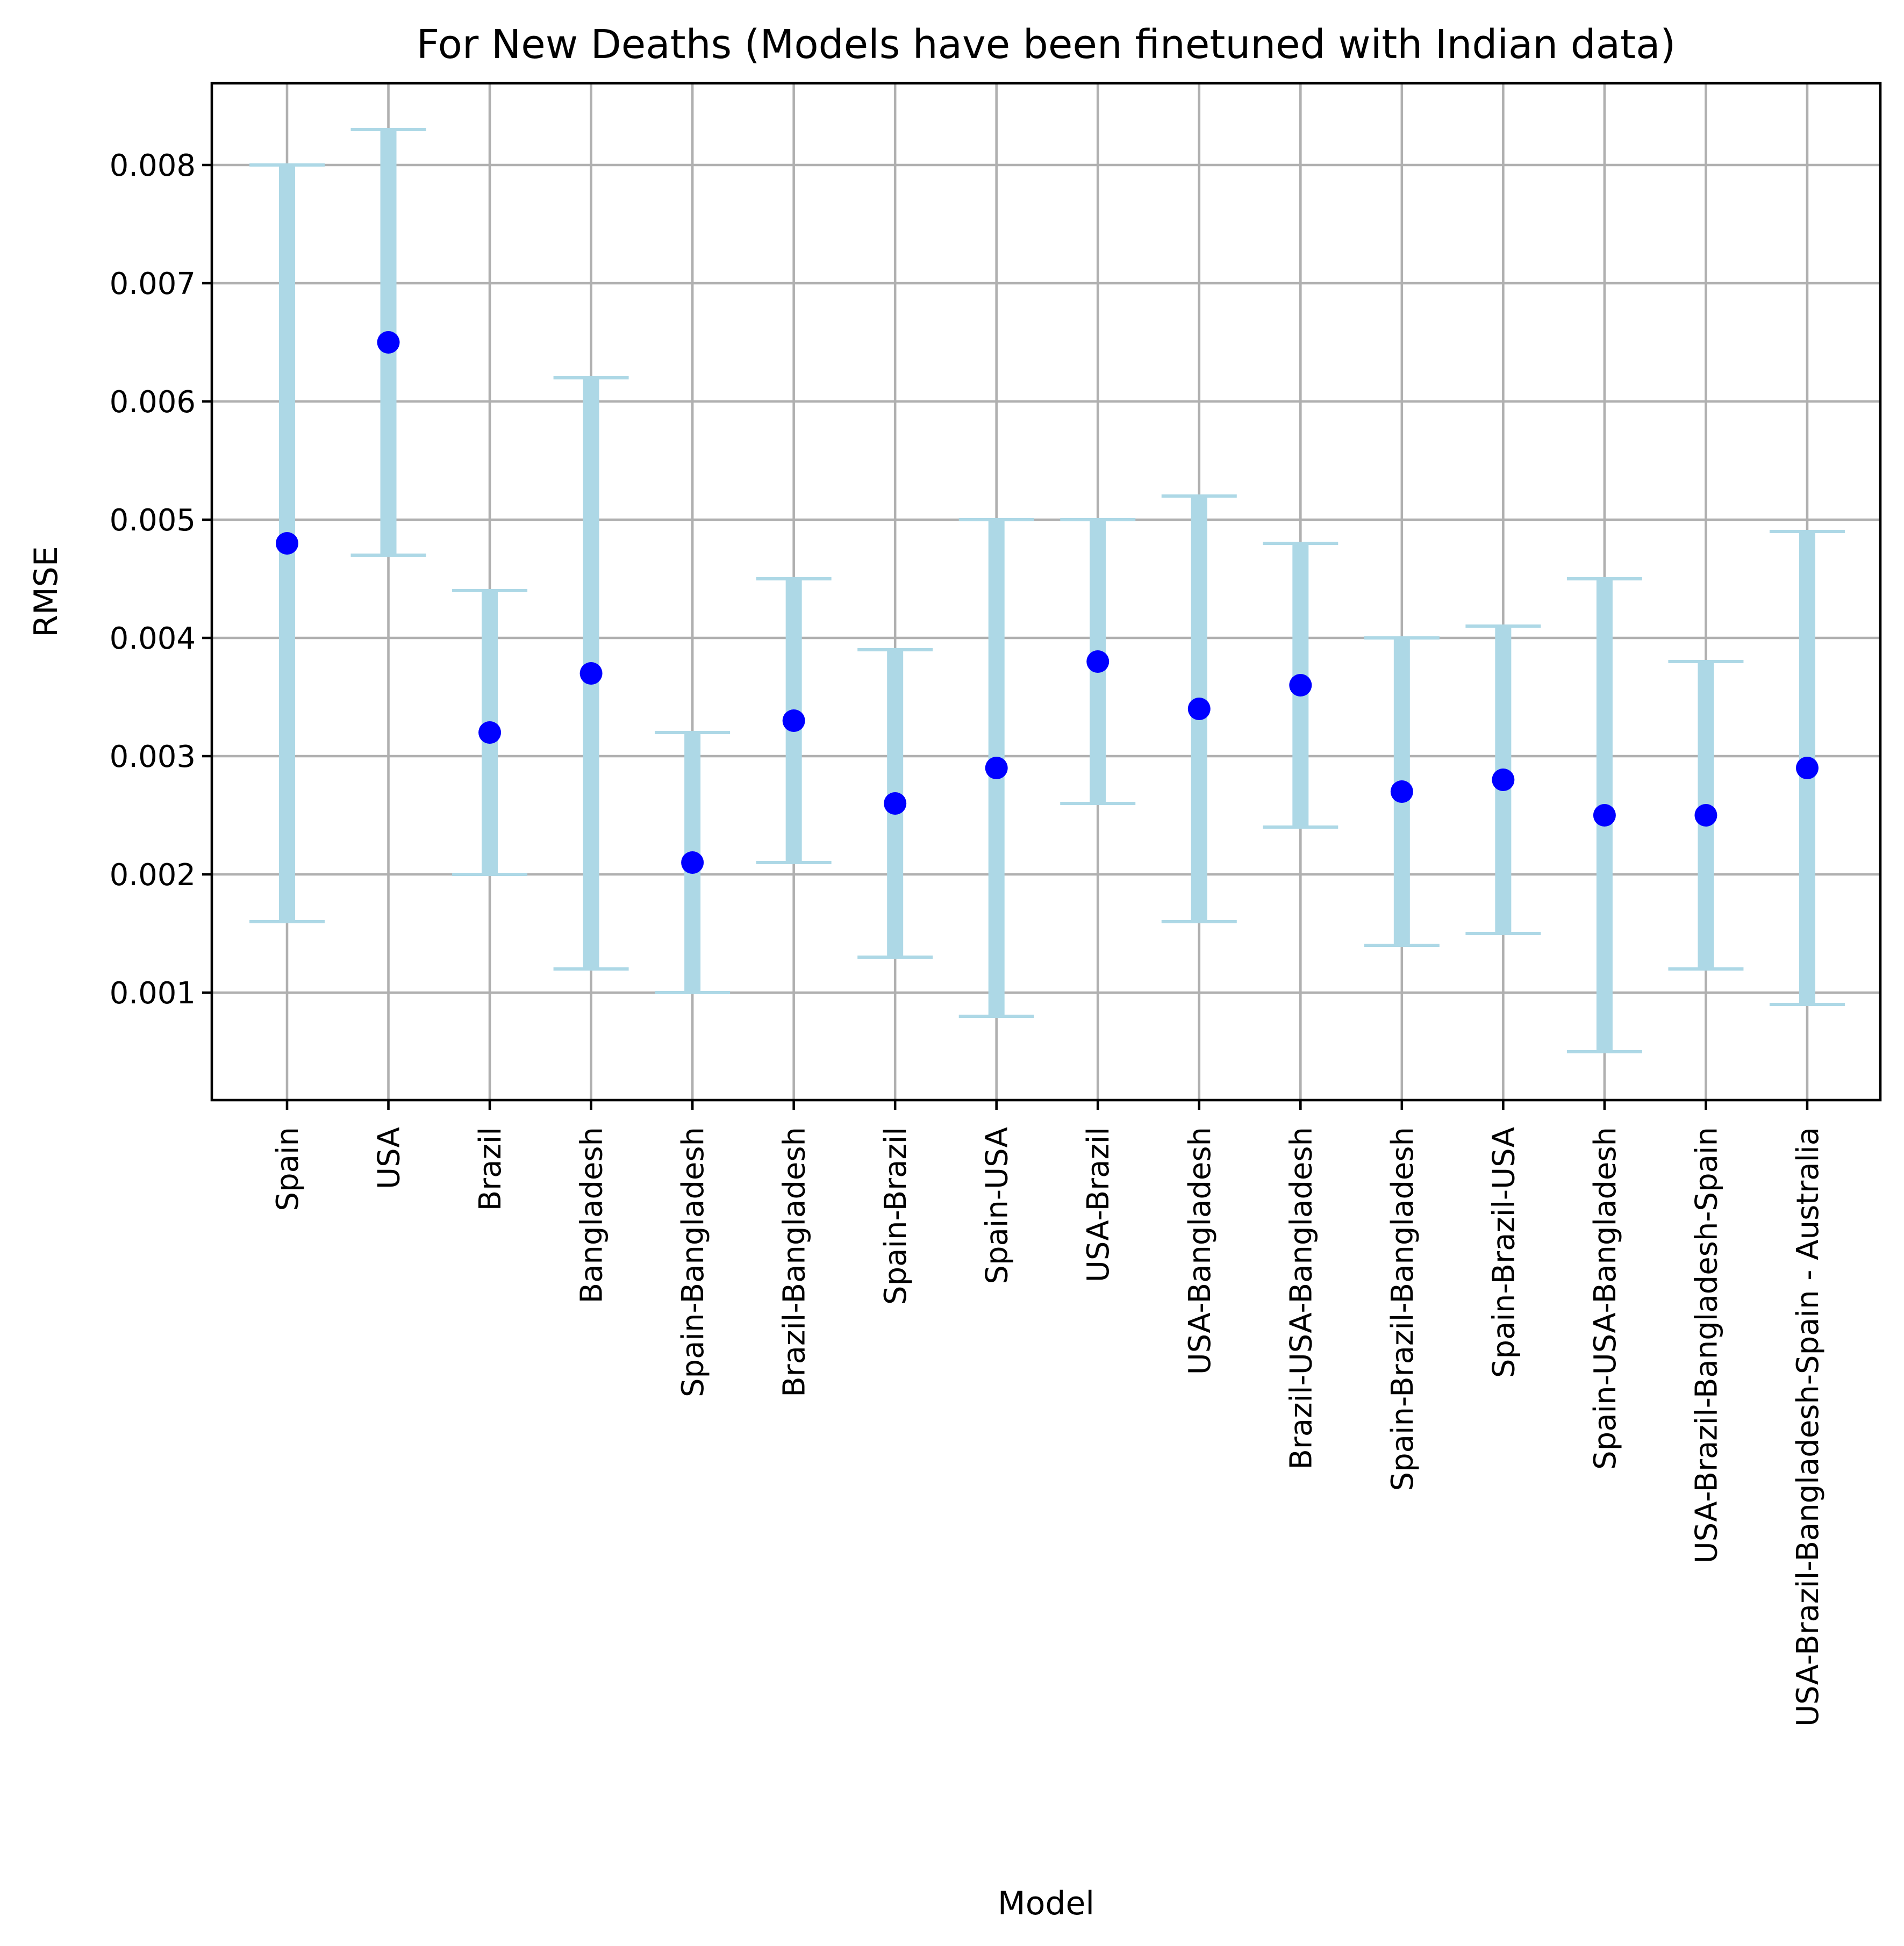  Describe the element at coordinates (153, 876) in the screenshot. I see `y-tick-label: 0.002` at that location.